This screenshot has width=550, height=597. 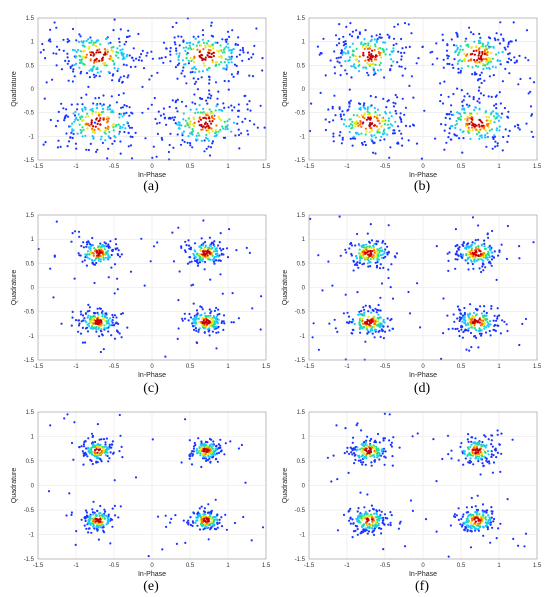 What do you see at coordinates (304, 438) in the screenshot?
I see `y-tick-label: 1` at bounding box center [304, 438].